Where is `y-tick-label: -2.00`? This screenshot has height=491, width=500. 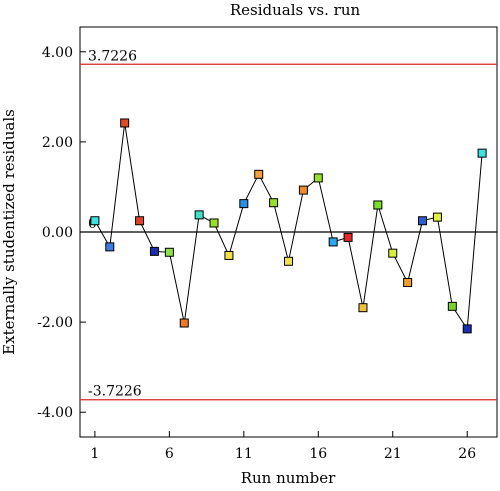
y-tick-label: -2.00 is located at coordinates (55, 323).